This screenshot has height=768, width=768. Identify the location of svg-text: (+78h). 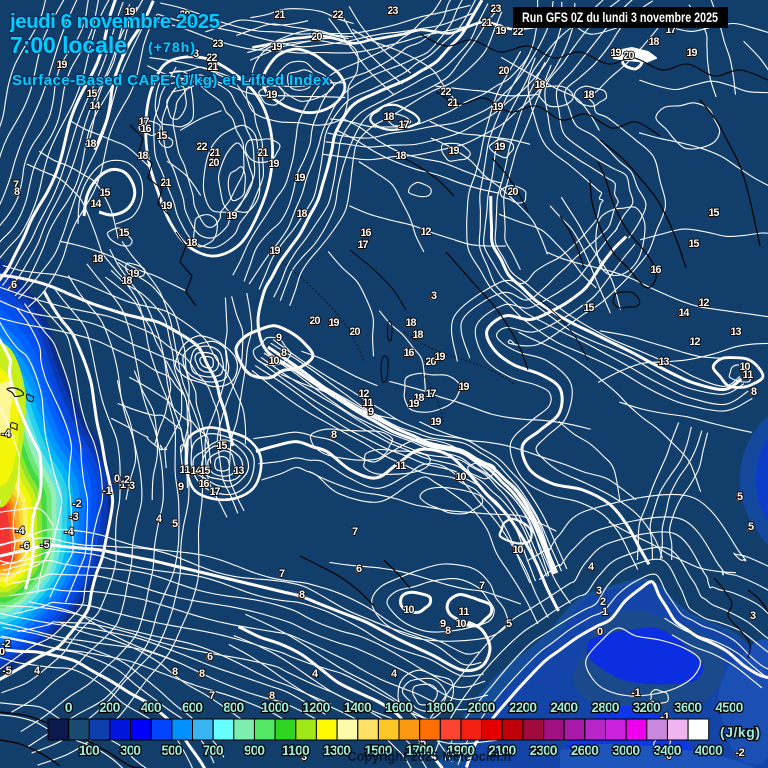
(171, 47).